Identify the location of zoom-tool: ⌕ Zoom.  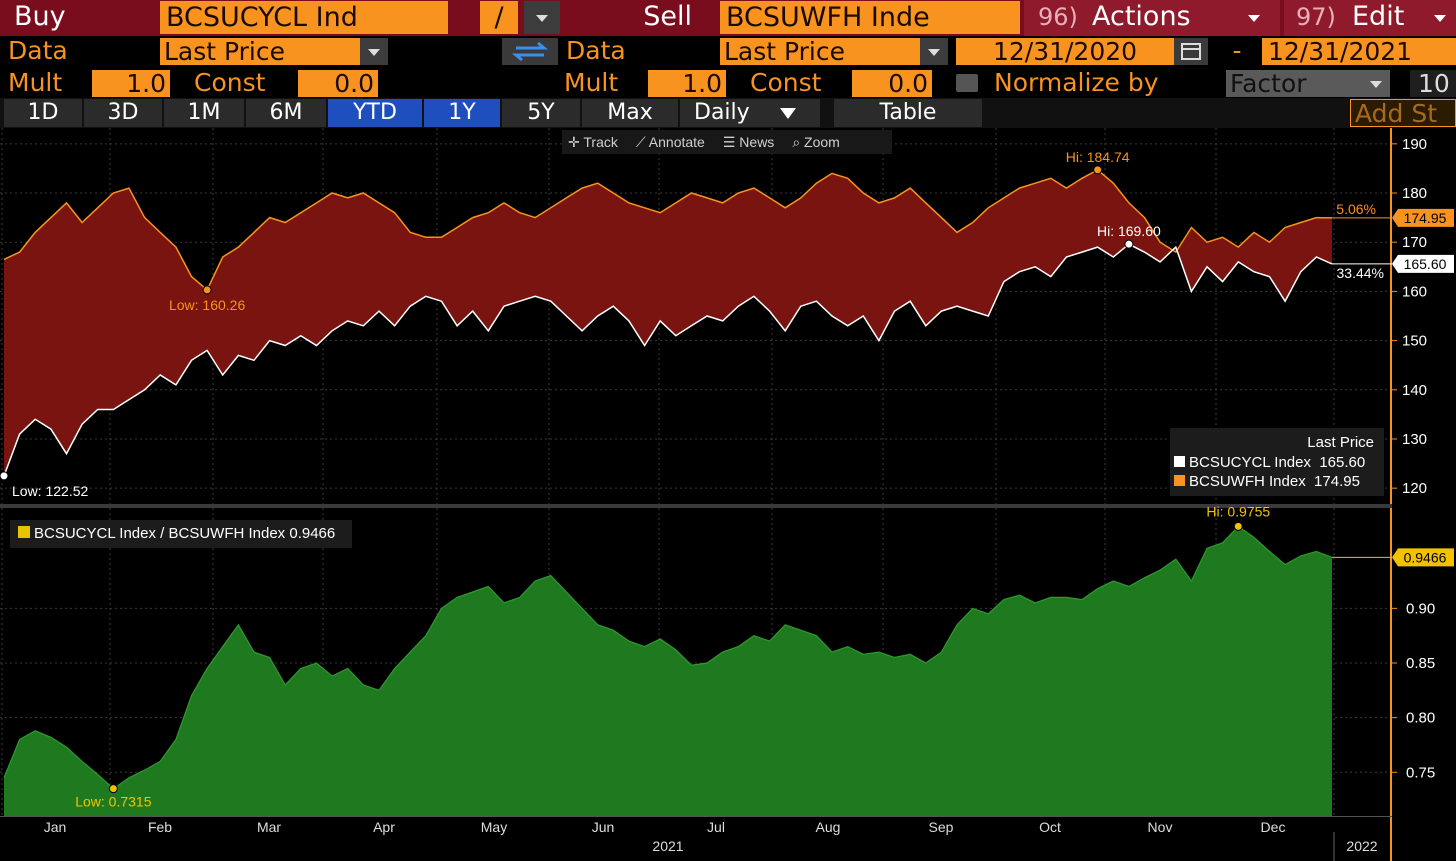
(816, 141).